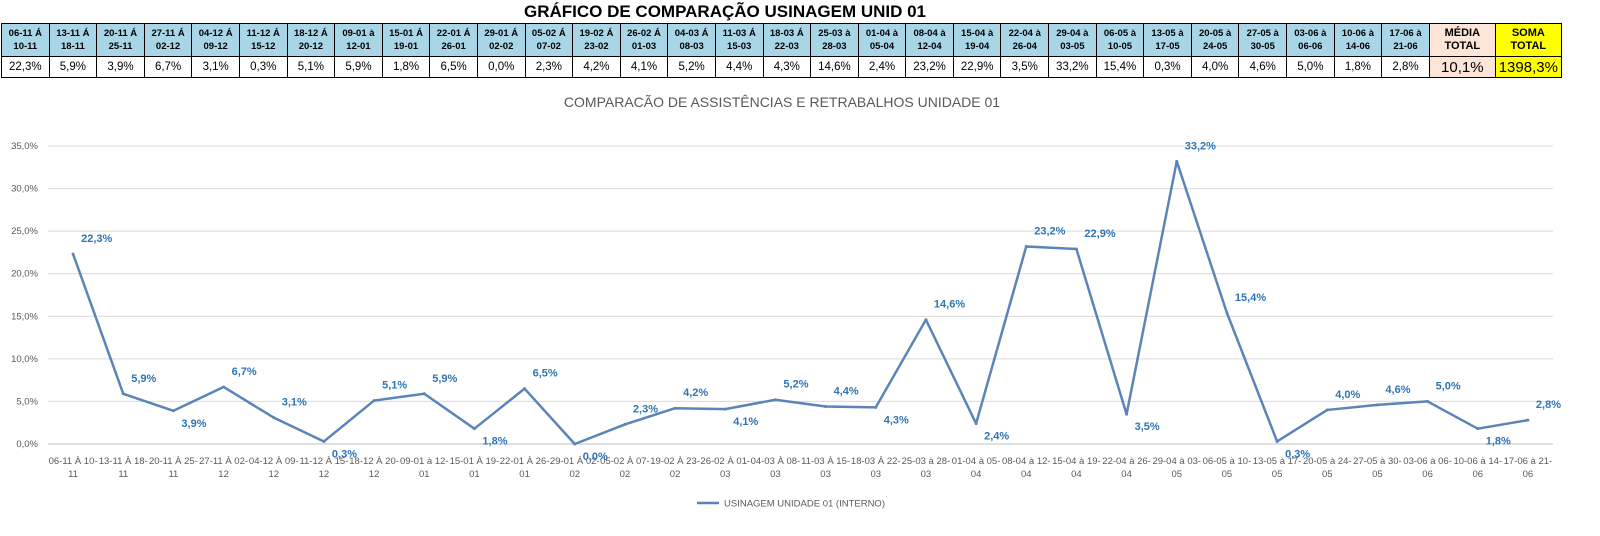 The image size is (1600, 536). What do you see at coordinates (1167, 46) in the screenshot?
I see `period-end: 17-05` at bounding box center [1167, 46].